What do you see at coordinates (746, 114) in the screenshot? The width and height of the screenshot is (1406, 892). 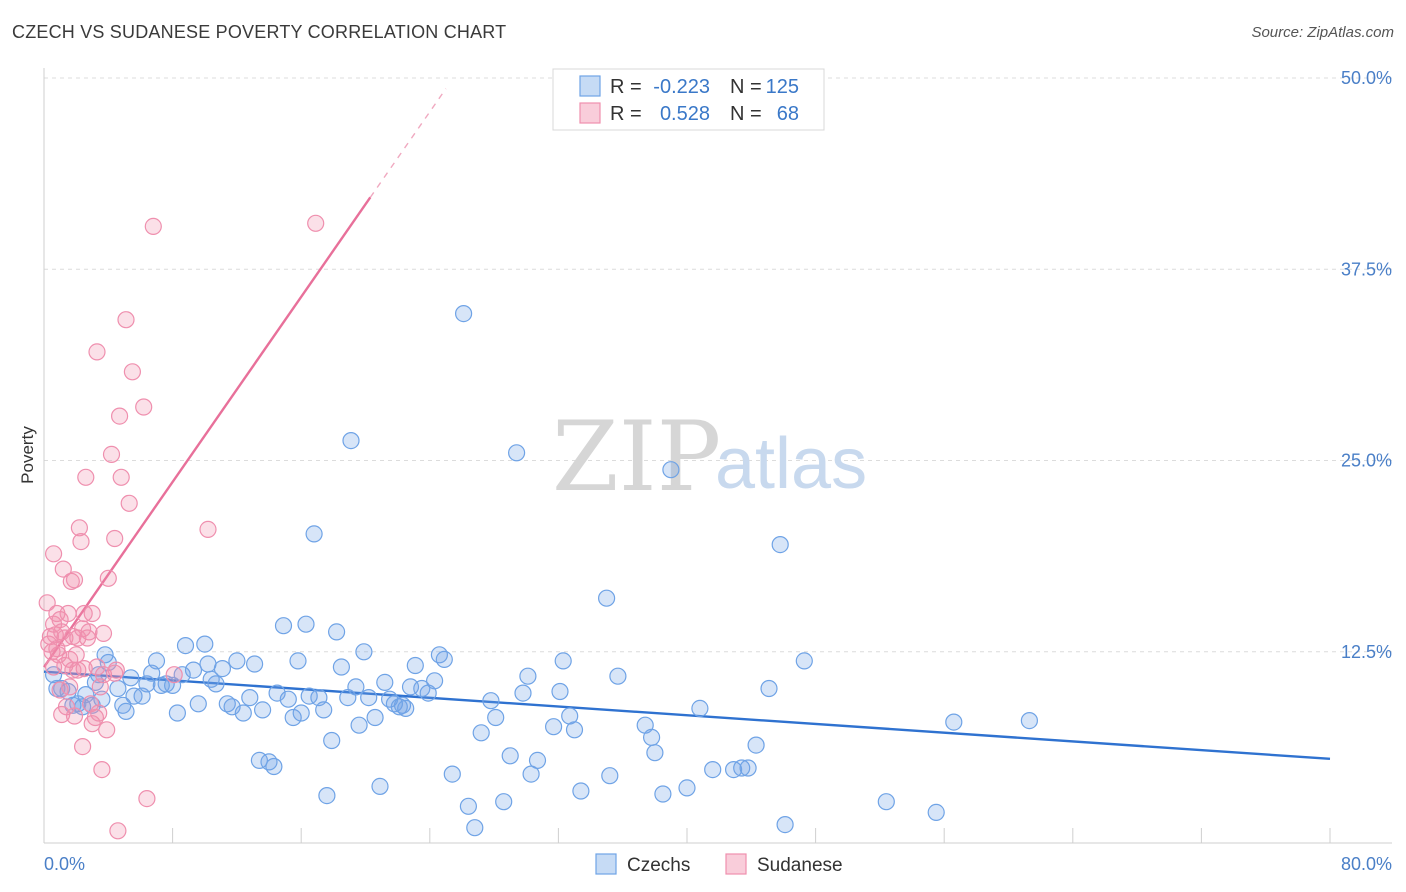 I see `legend-n-label: N =` at bounding box center [746, 114].